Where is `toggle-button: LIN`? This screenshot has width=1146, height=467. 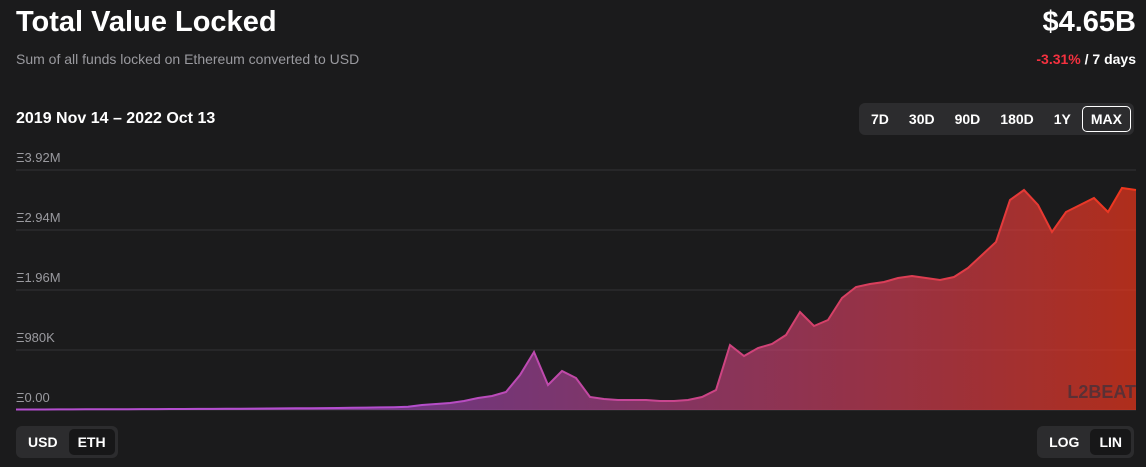
toggle-button: LIN is located at coordinates (1110, 442).